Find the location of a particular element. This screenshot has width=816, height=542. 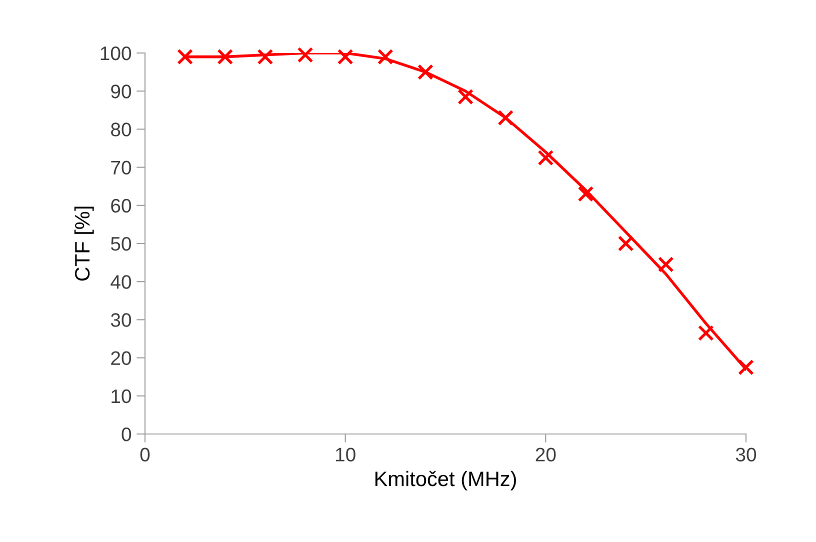

x-tick-label: 0 is located at coordinates (145, 455).